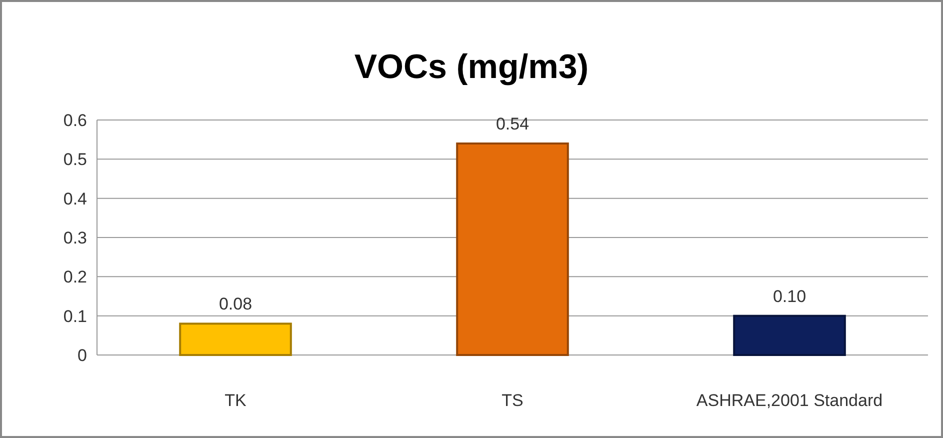 The width and height of the screenshot is (943, 438). Describe the element at coordinates (236, 400) in the screenshot. I see `x-tick-label: TK` at that location.